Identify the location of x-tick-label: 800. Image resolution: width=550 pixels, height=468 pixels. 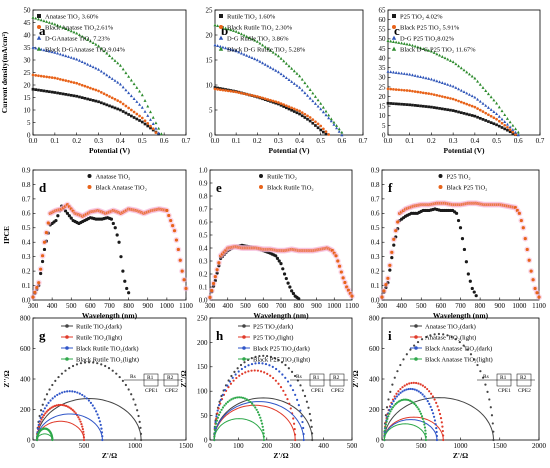
(480, 306).